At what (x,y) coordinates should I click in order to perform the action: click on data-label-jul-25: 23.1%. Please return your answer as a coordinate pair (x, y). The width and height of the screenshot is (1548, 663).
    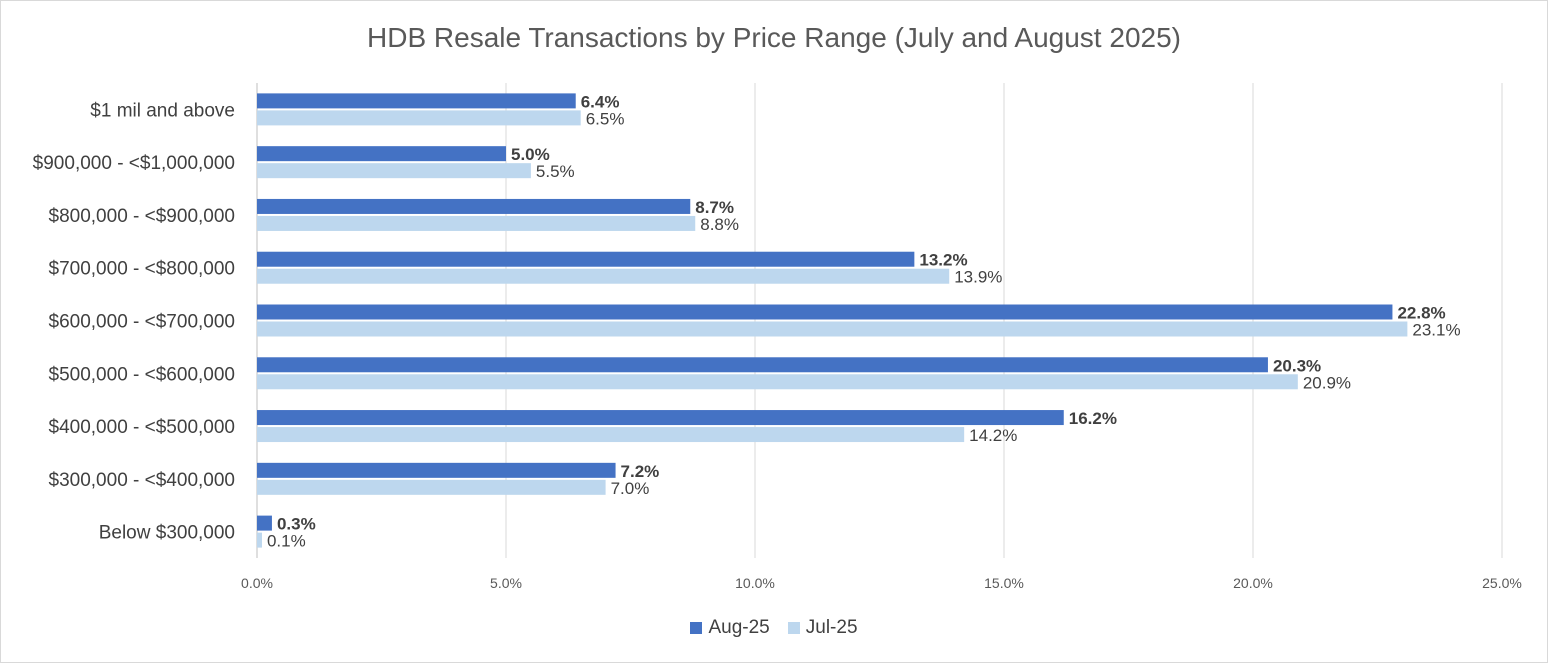
    Looking at the image, I should click on (1436, 330).